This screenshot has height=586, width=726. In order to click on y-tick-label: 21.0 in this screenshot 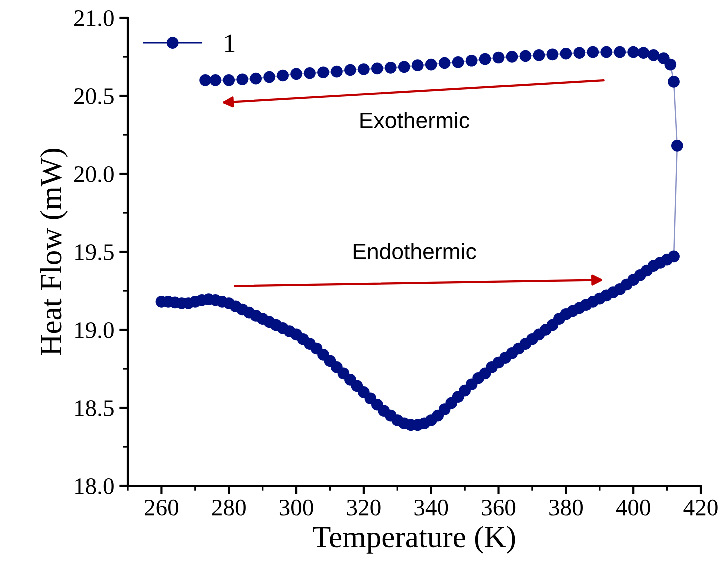, I will do `click(94, 18)`.